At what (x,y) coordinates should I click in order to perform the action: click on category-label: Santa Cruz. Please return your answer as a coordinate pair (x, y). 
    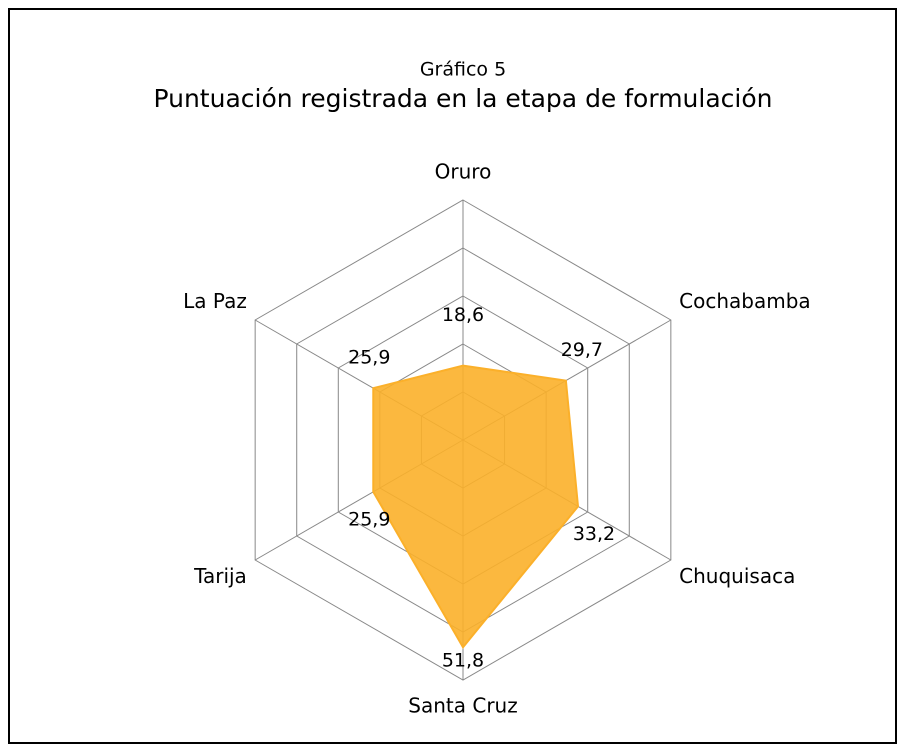
    Looking at the image, I should click on (462, 706).